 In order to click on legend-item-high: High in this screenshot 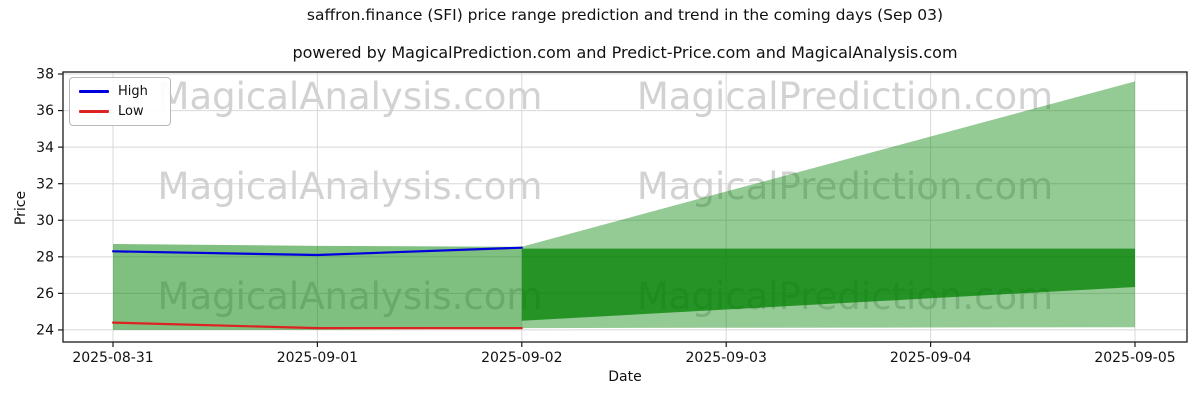, I will do `click(119, 91)`.